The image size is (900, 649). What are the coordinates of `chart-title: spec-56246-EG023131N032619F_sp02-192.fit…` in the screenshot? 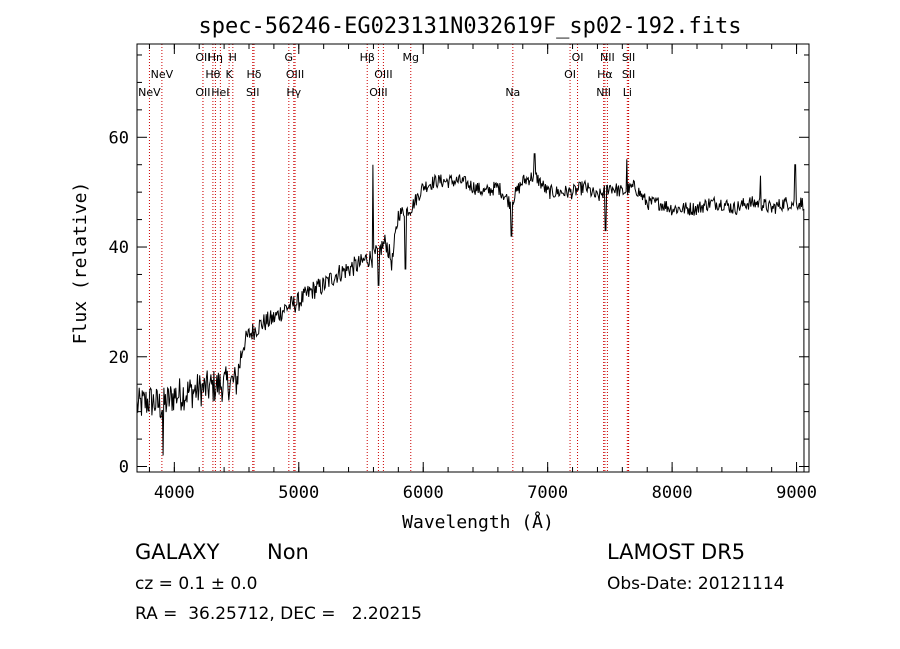 It's located at (469, 26).